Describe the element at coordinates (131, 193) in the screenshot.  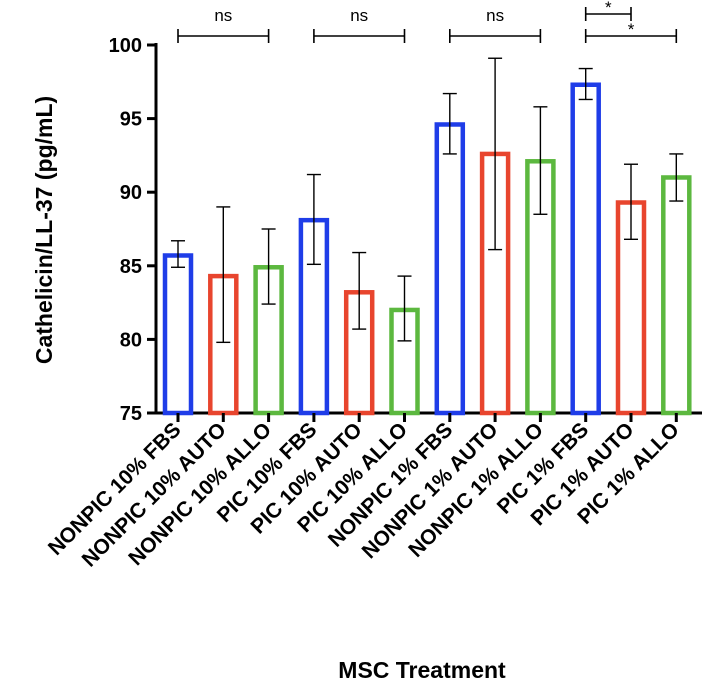
I see `y-tick-label: 90` at that location.